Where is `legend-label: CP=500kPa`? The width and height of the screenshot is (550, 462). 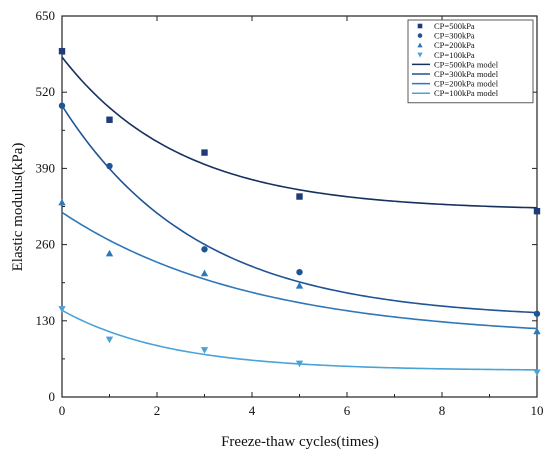 legend-label: CP=500kPa is located at coordinates (454, 26).